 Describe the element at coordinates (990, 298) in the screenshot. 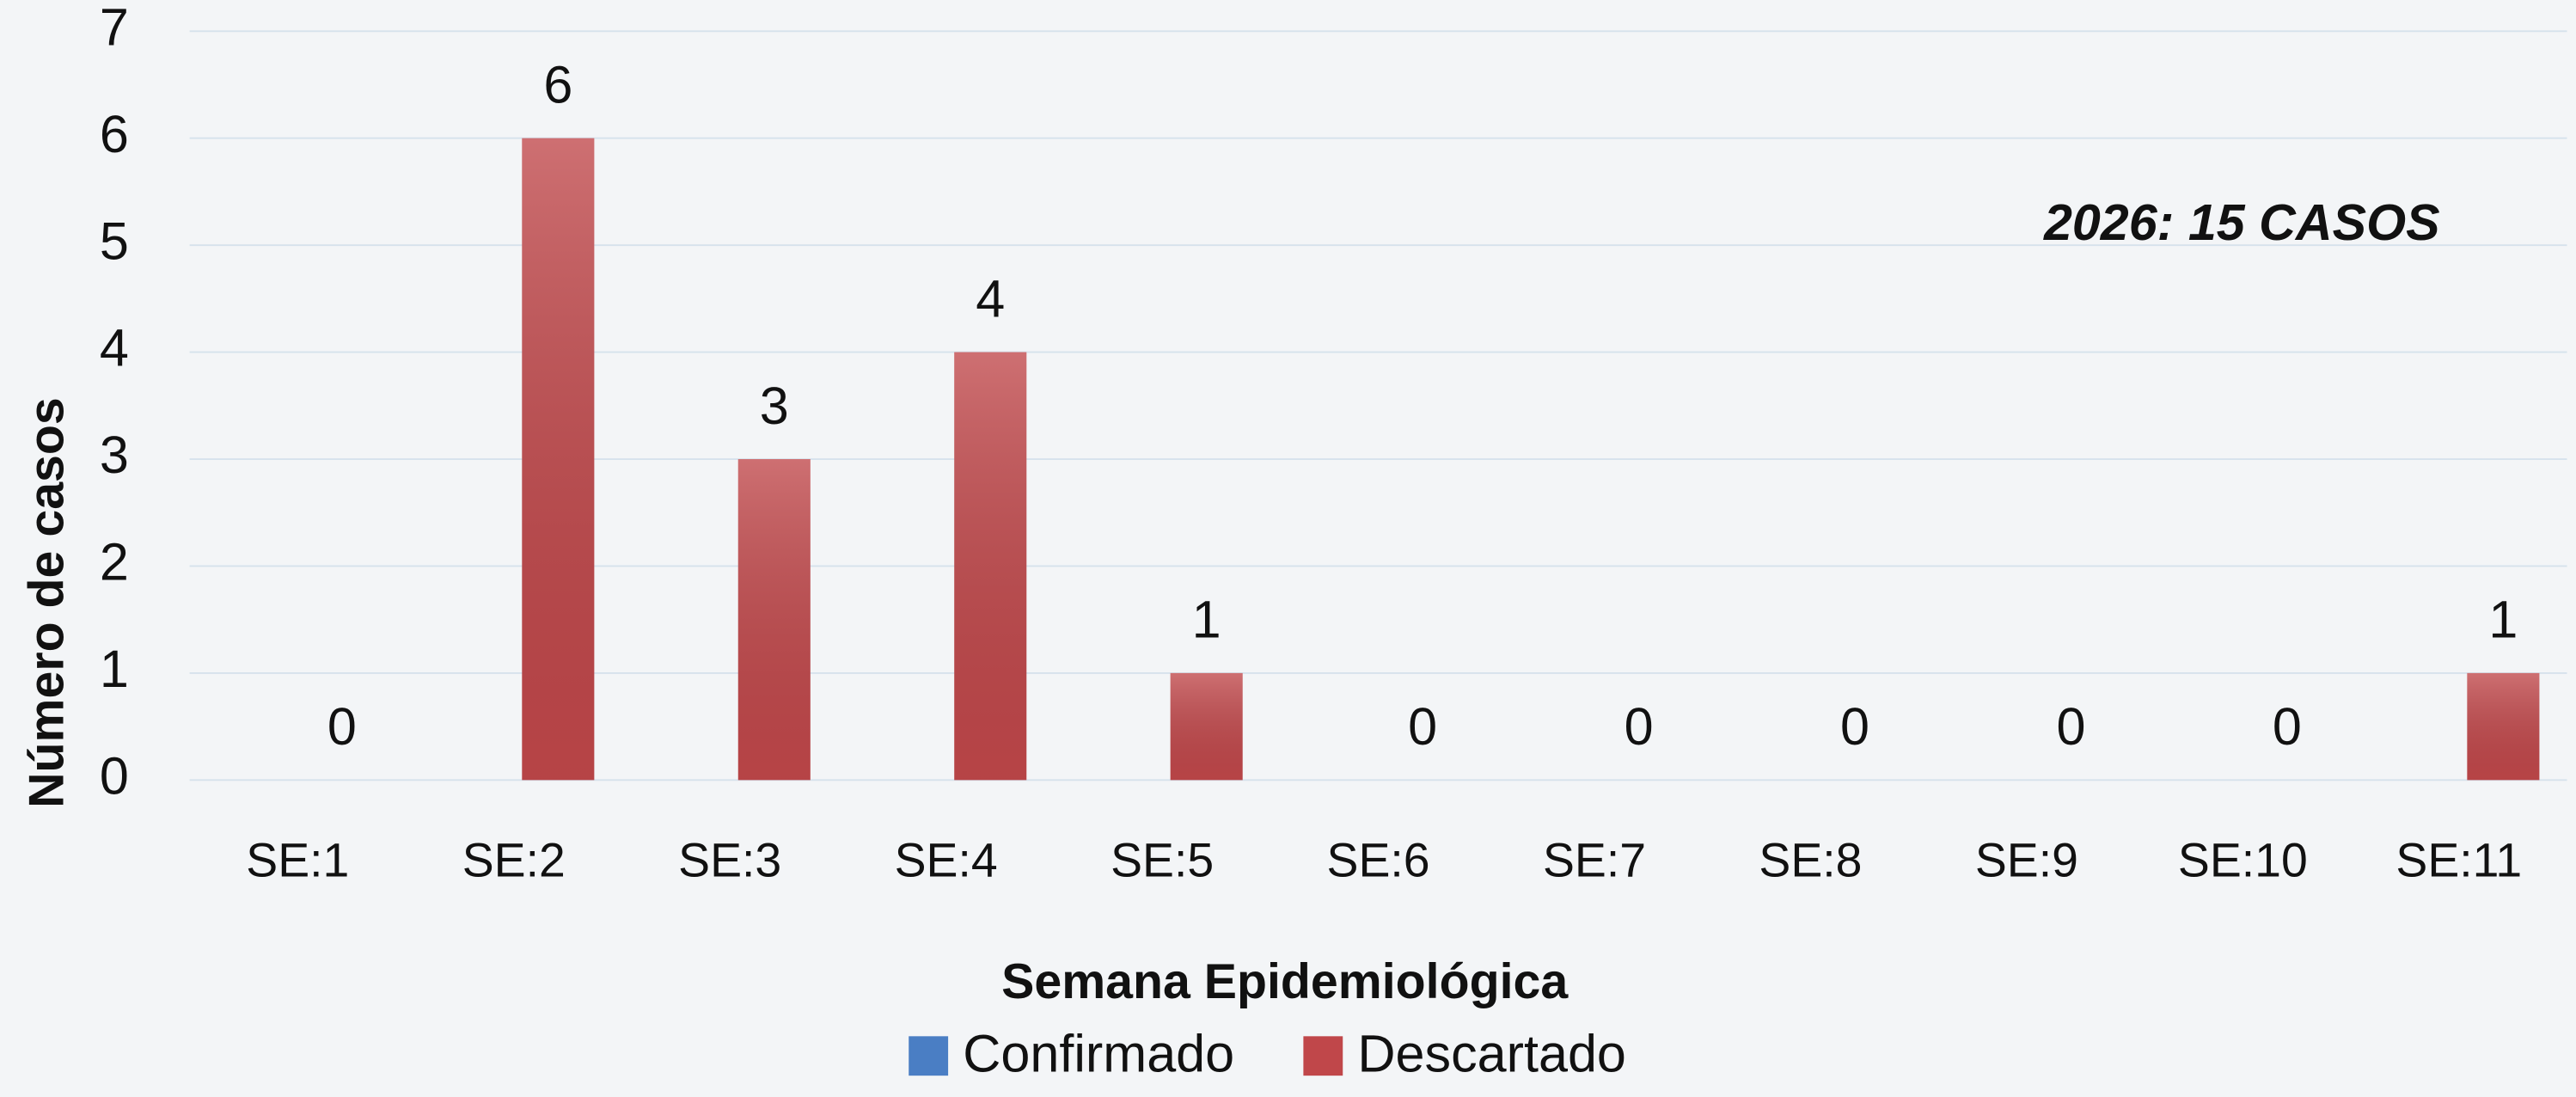

I see `data-label: 4` at that location.